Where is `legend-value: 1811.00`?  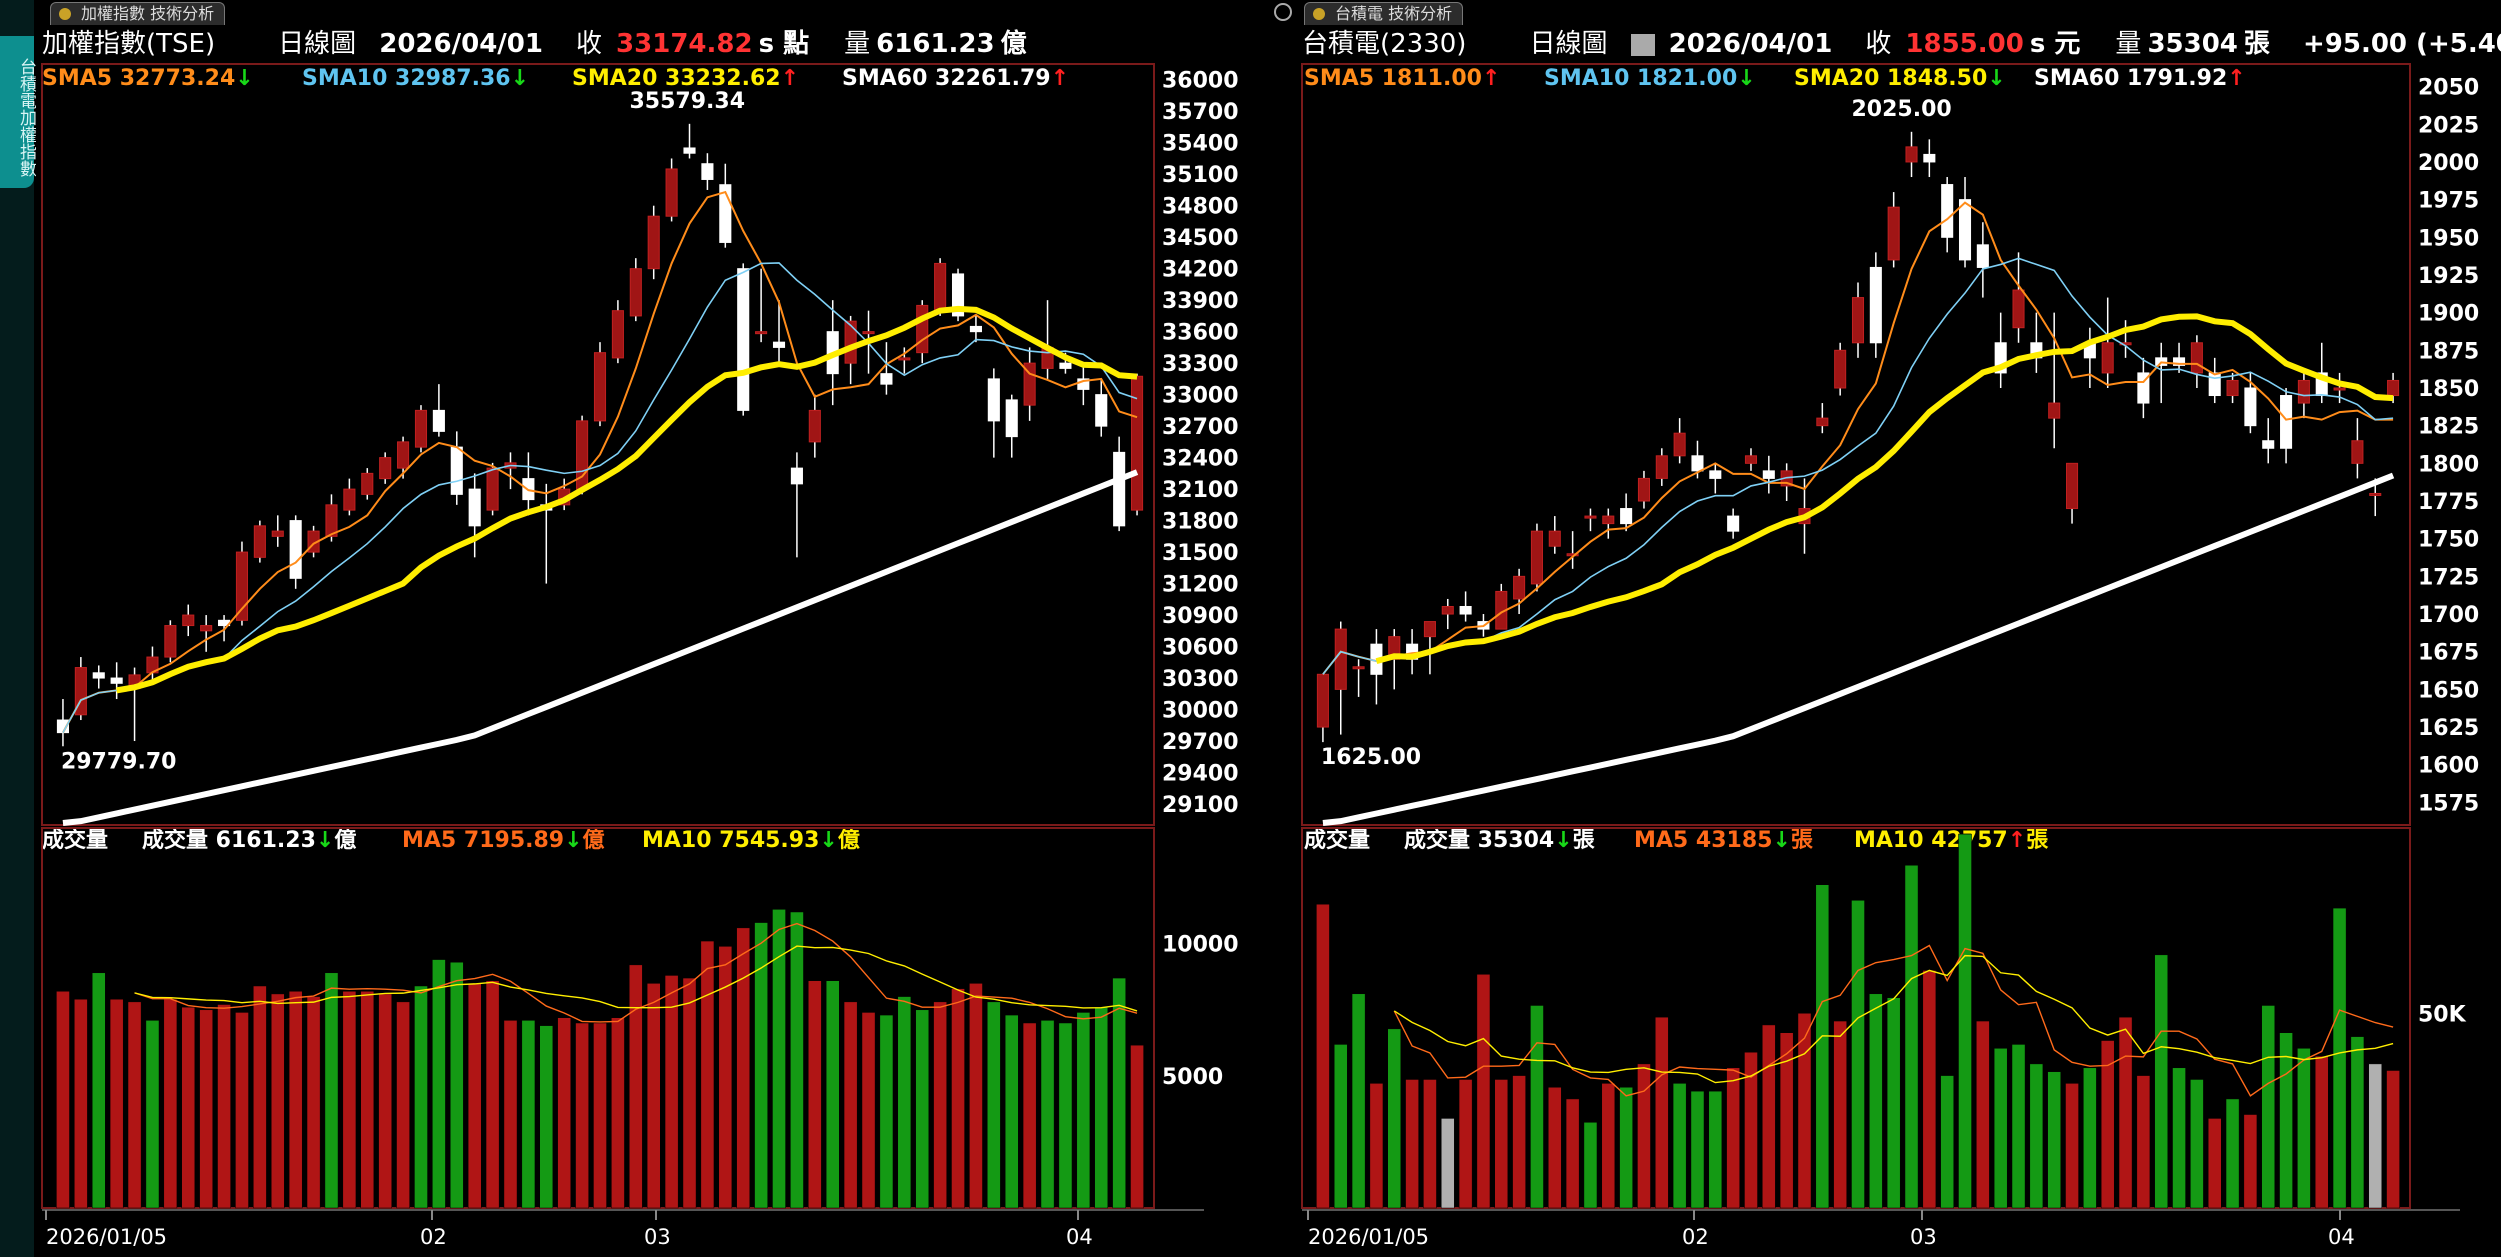 legend-value: 1811.00 is located at coordinates (1431, 78).